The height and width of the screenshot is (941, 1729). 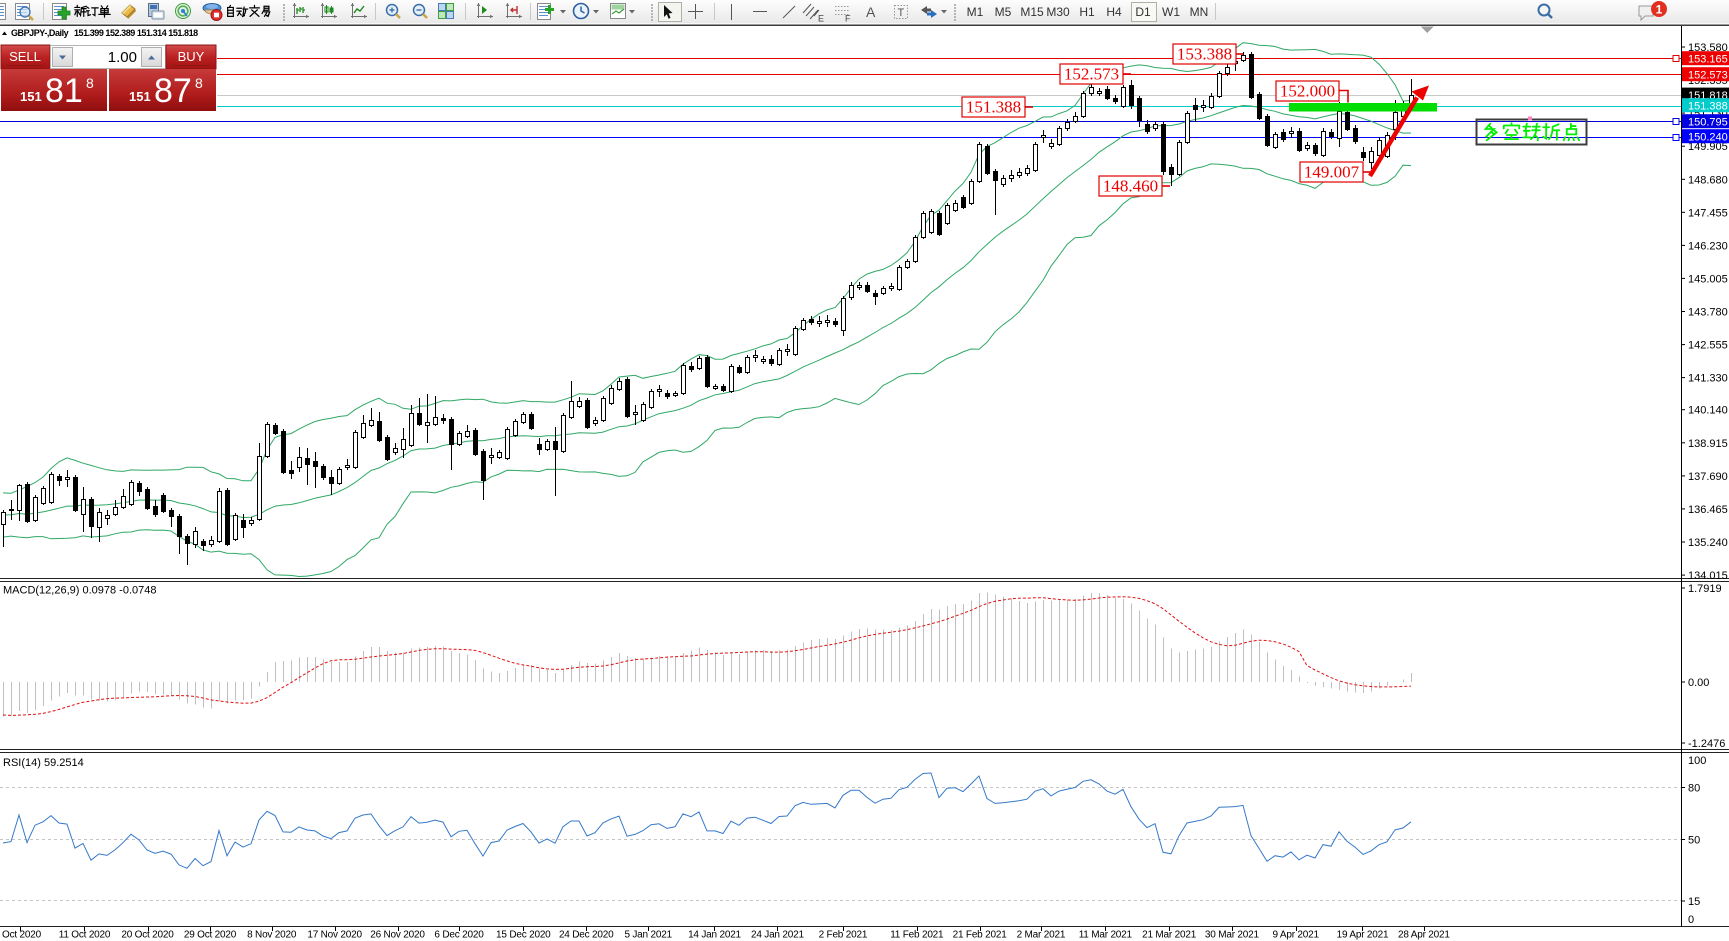 I want to click on svg-text: 146.230, so click(x=1708, y=246).